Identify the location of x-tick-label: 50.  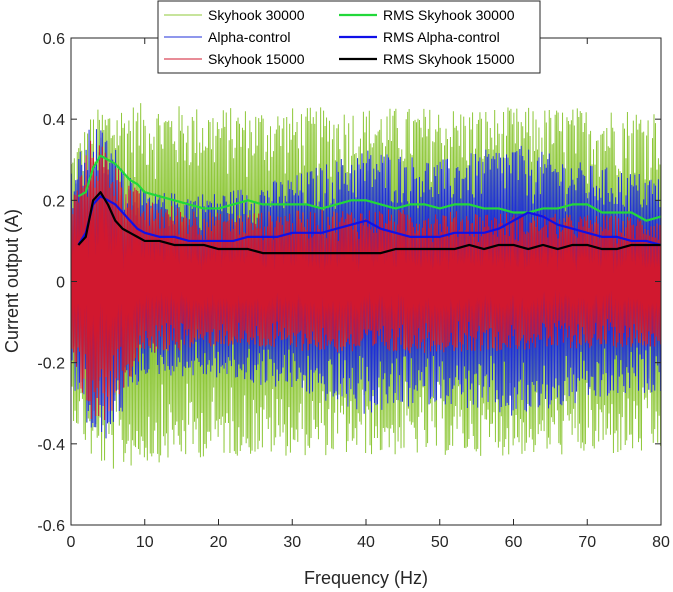
(440, 542).